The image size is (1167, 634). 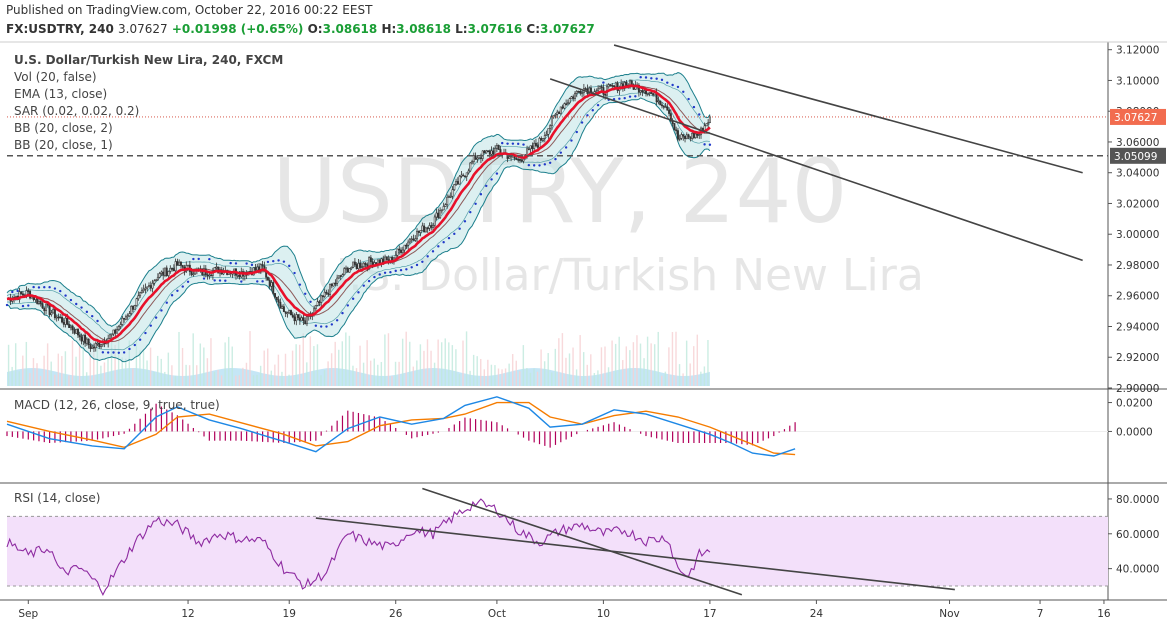 What do you see at coordinates (1134, 404) in the screenshot?
I see `macd-tick-label: 0.0200` at bounding box center [1134, 404].